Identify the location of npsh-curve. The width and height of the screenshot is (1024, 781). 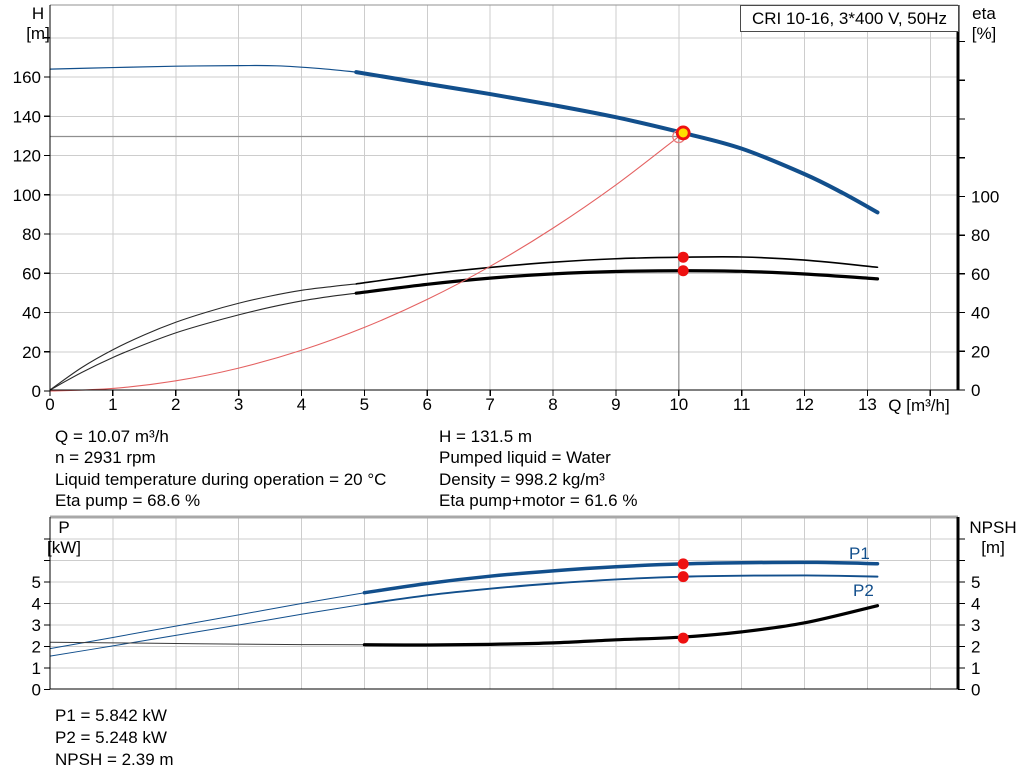
(621, 625).